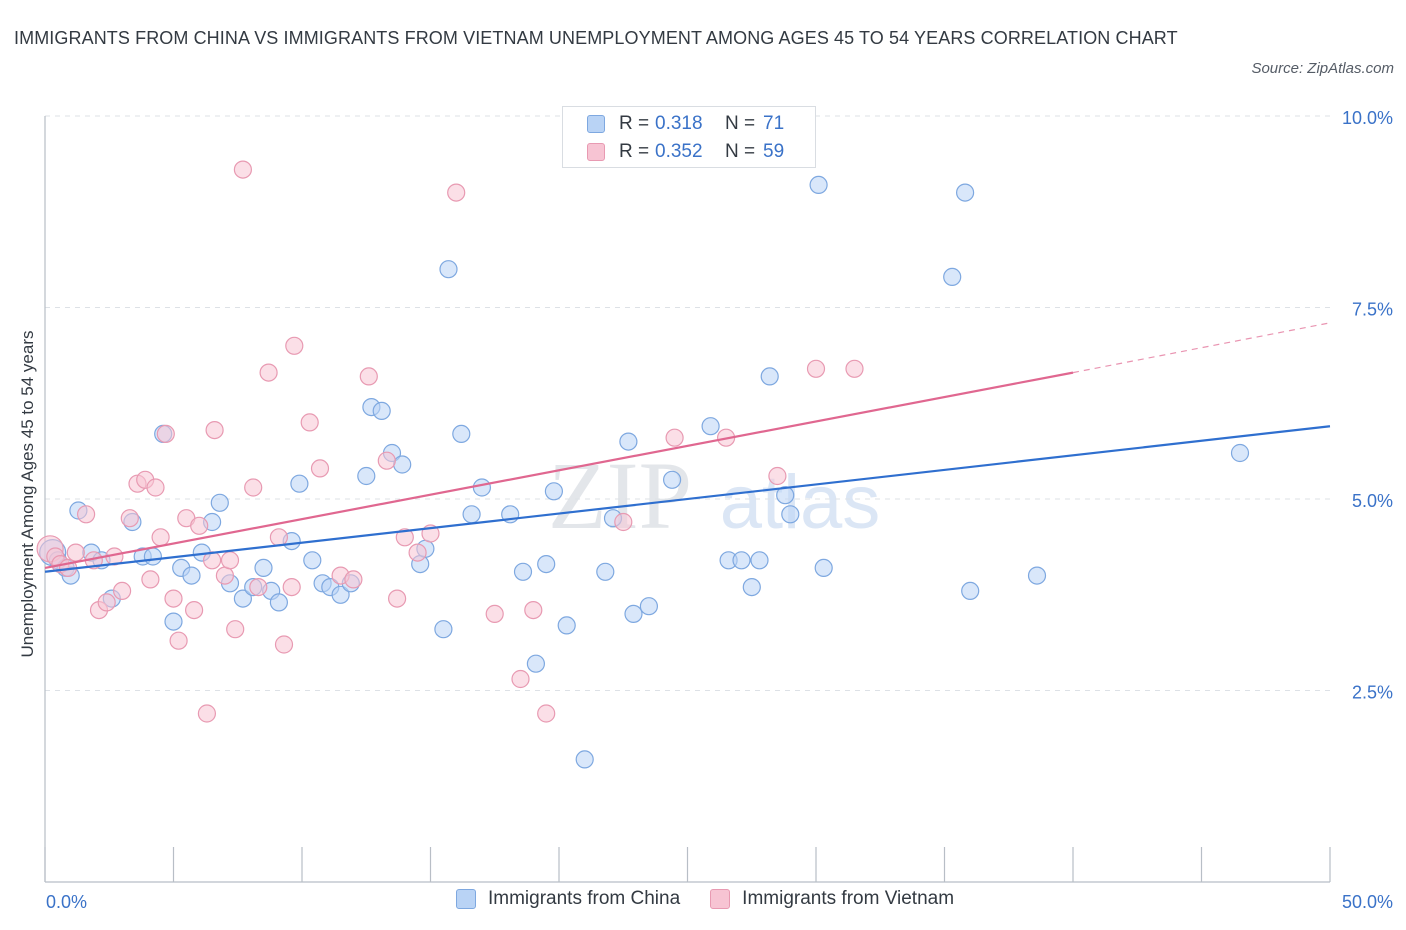  I want to click on source-label: Source: ZipAtlas.com, so click(1322, 68).